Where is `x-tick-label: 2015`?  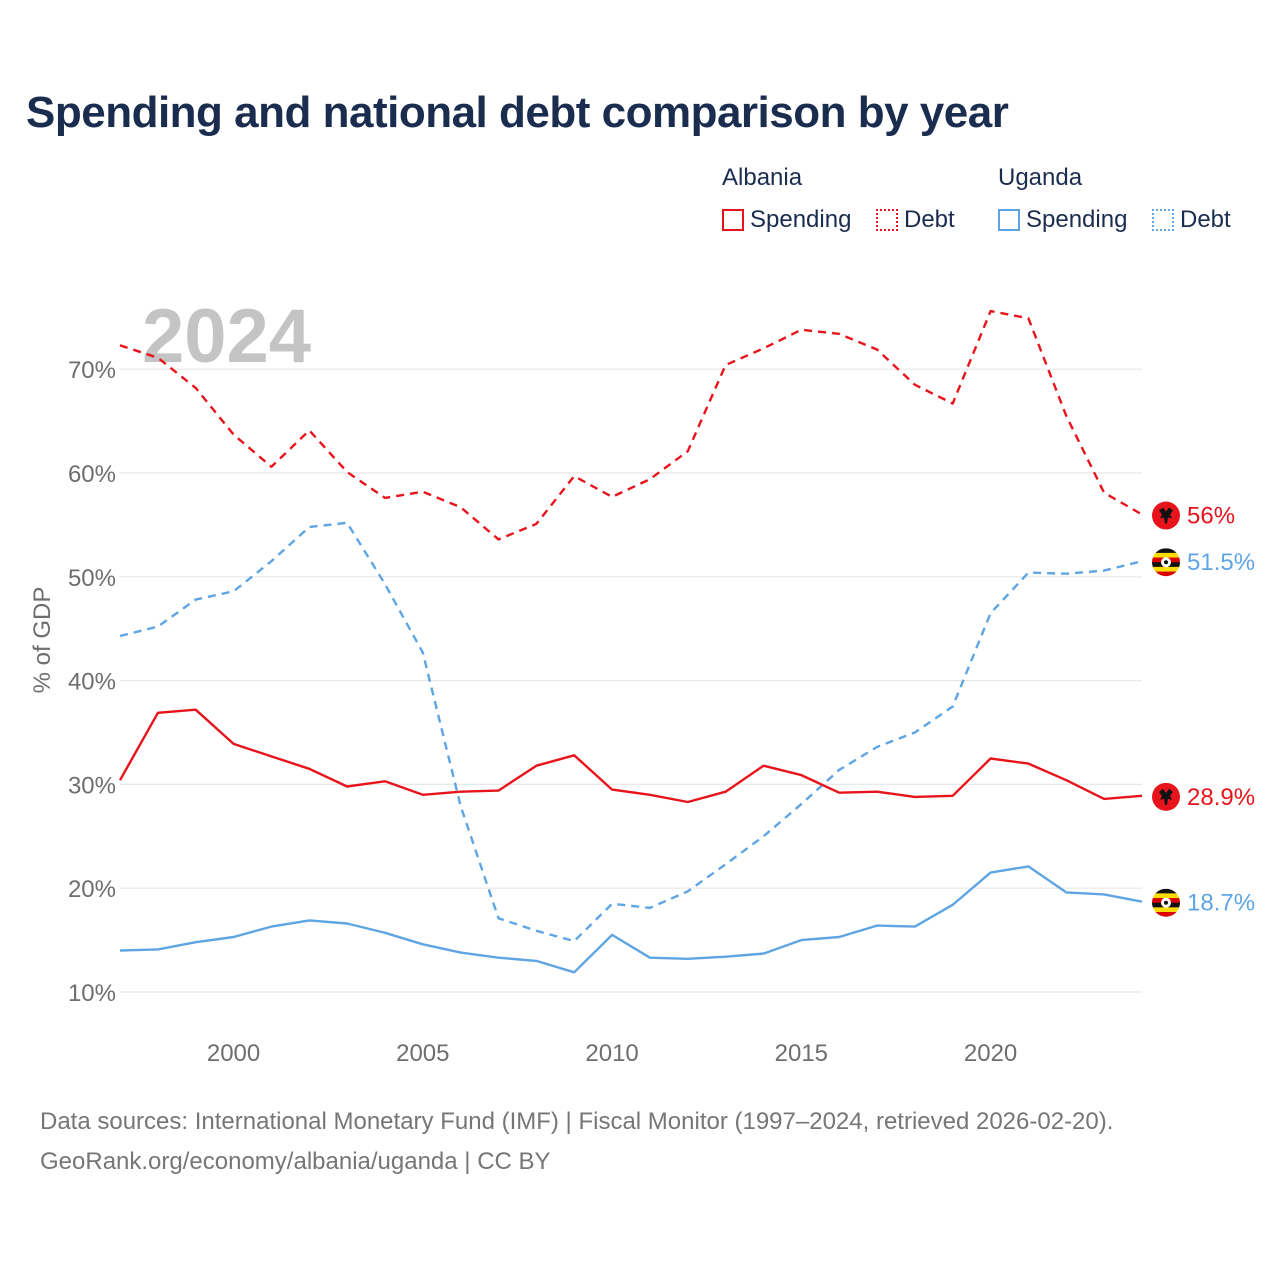
x-tick-label: 2015 is located at coordinates (801, 1053).